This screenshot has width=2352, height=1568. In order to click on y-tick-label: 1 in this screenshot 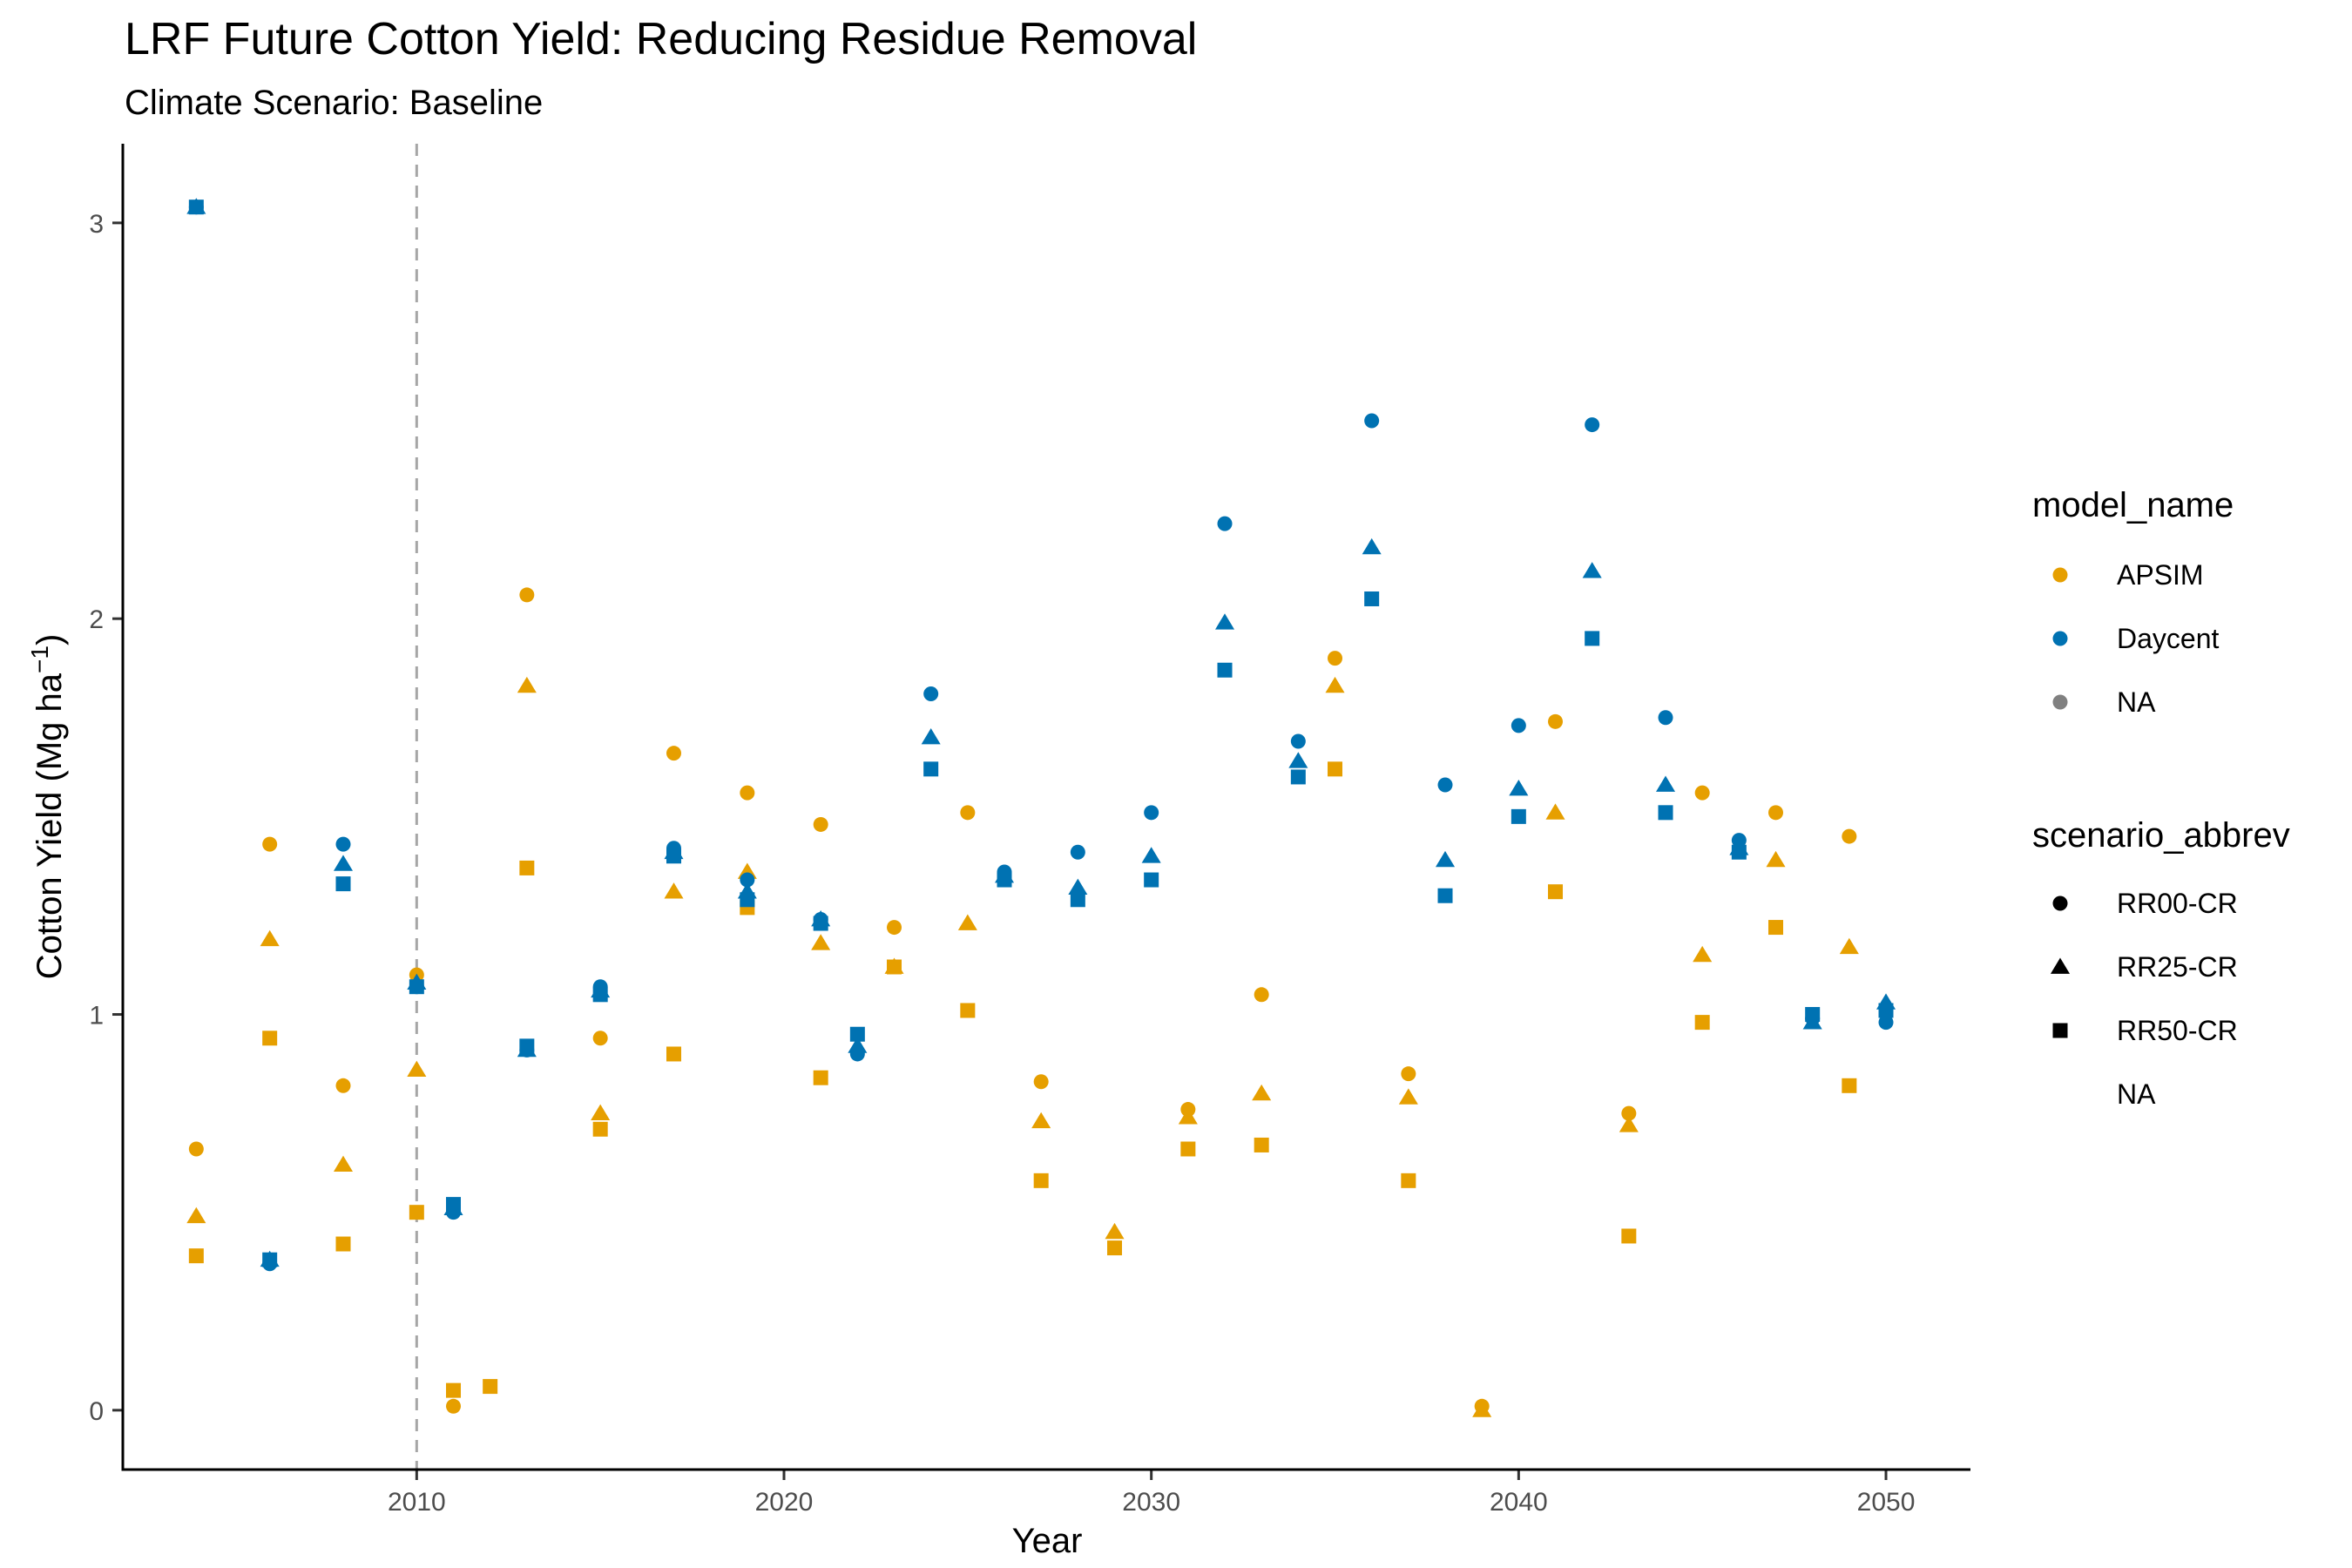, I will do `click(96, 1016)`.